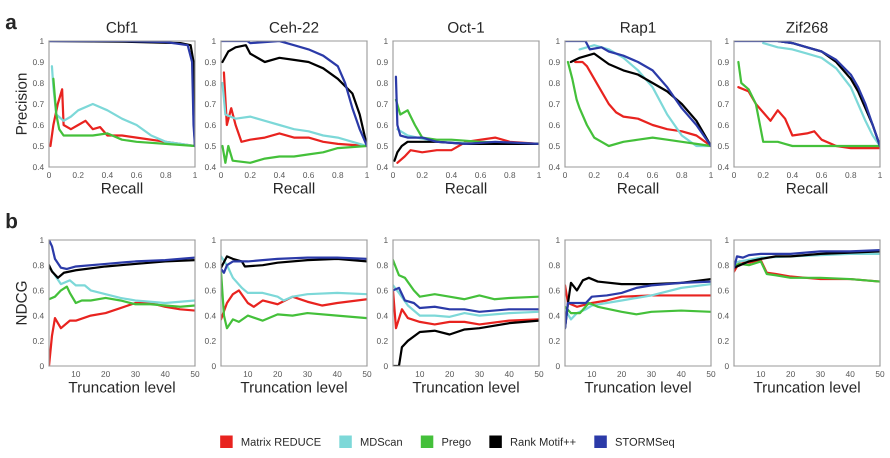  What do you see at coordinates (21, 303) in the screenshot?
I see `y-axis-title: NDCG` at bounding box center [21, 303].